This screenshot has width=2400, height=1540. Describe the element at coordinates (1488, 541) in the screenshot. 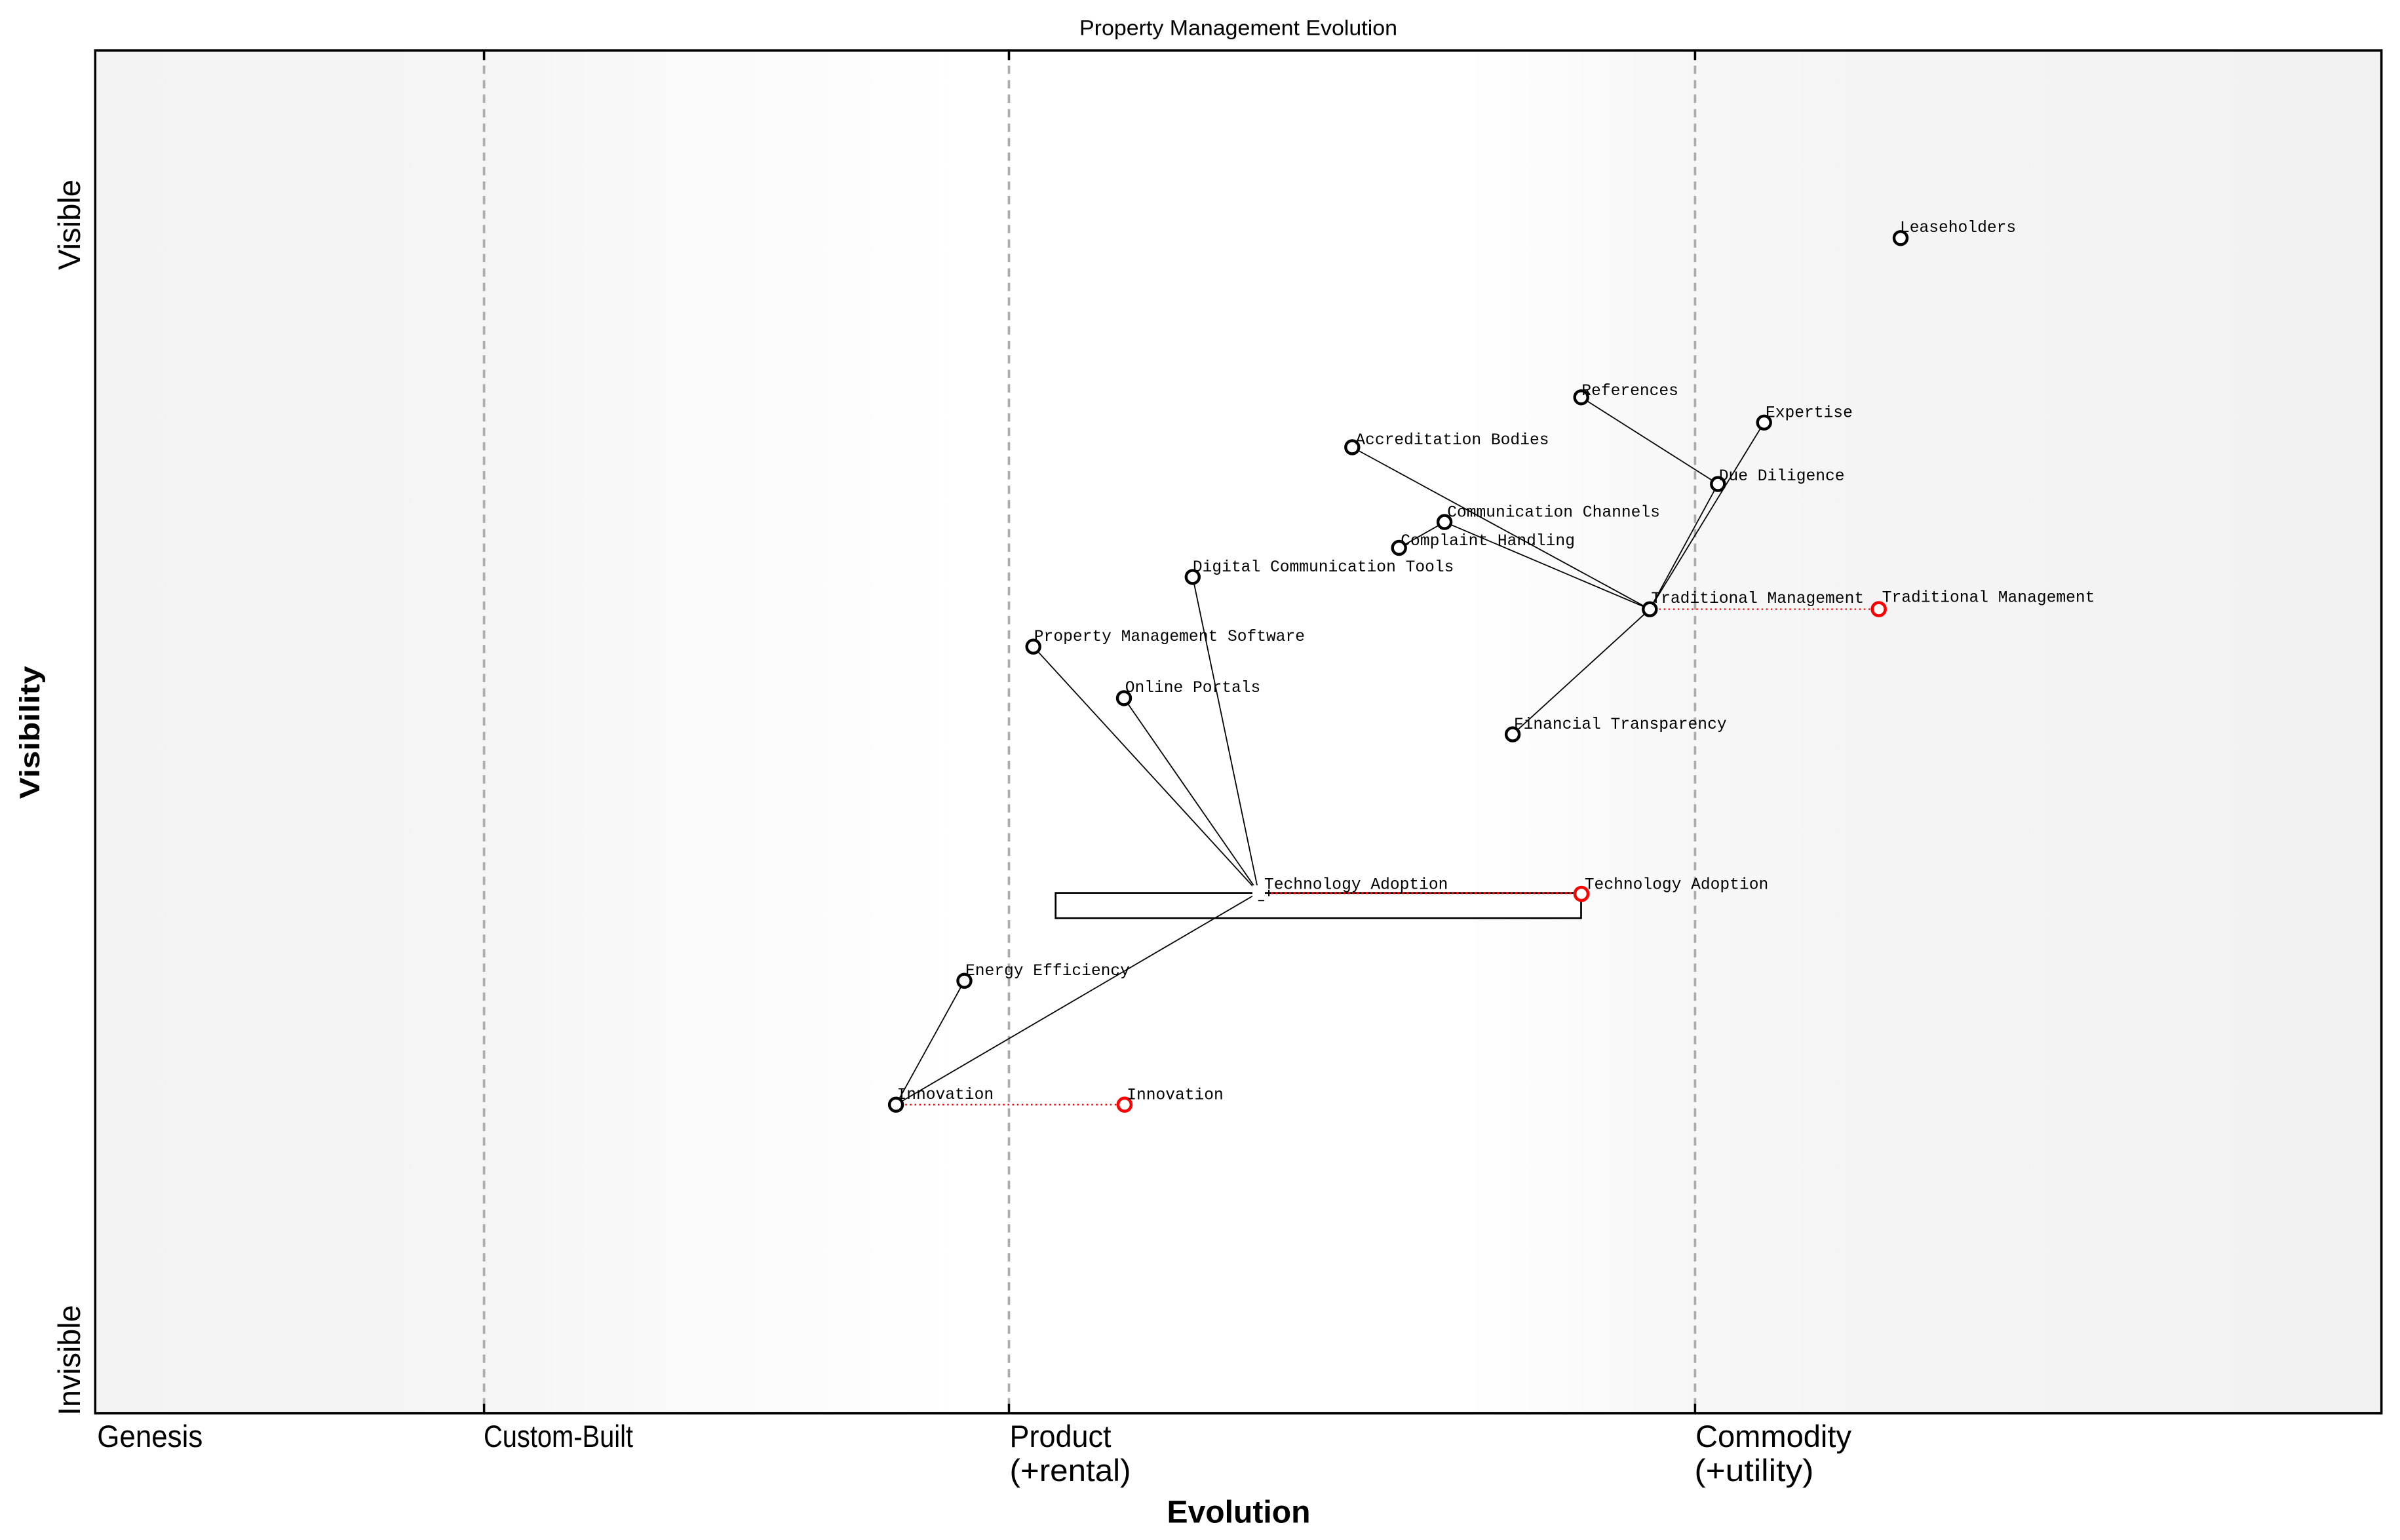

I see `svg-text: Complaint Handling` at that location.